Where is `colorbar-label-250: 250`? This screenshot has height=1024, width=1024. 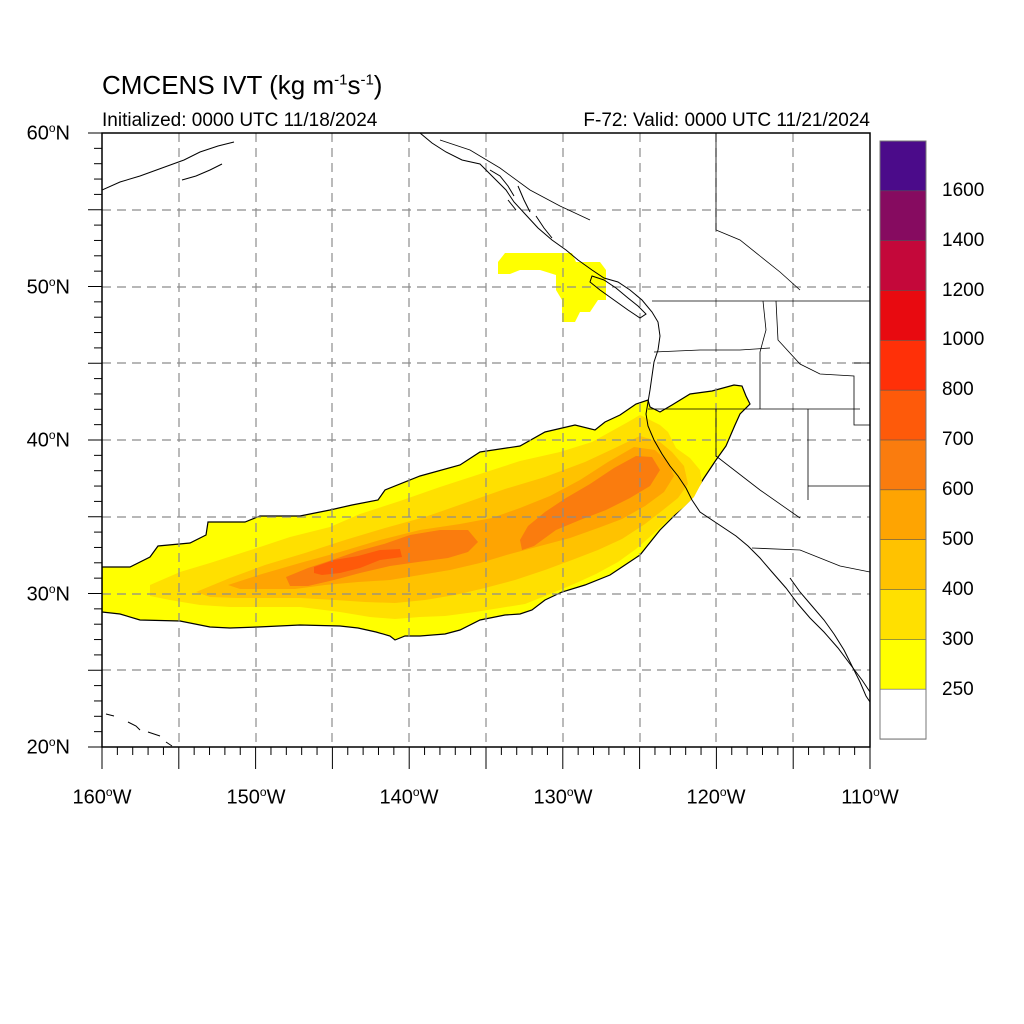
colorbar-label-250: 250 is located at coordinates (958, 689).